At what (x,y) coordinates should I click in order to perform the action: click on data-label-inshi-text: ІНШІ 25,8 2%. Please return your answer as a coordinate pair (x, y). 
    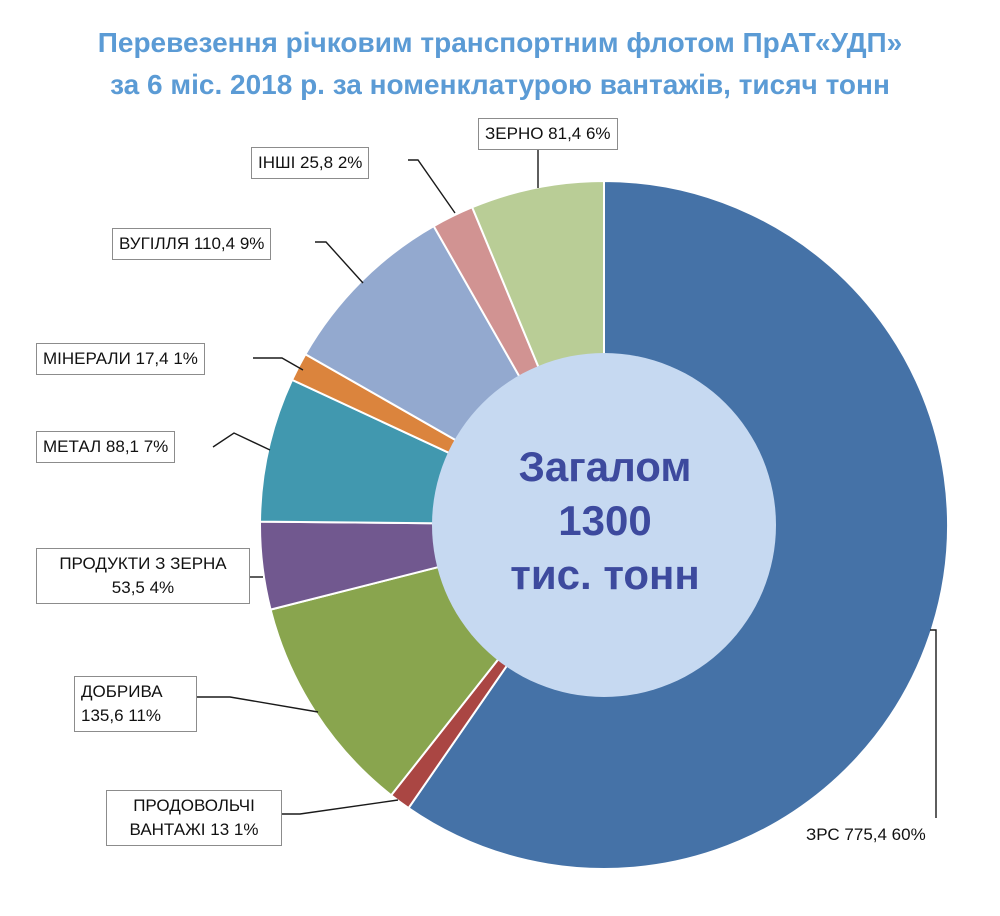
    Looking at the image, I should click on (310, 162).